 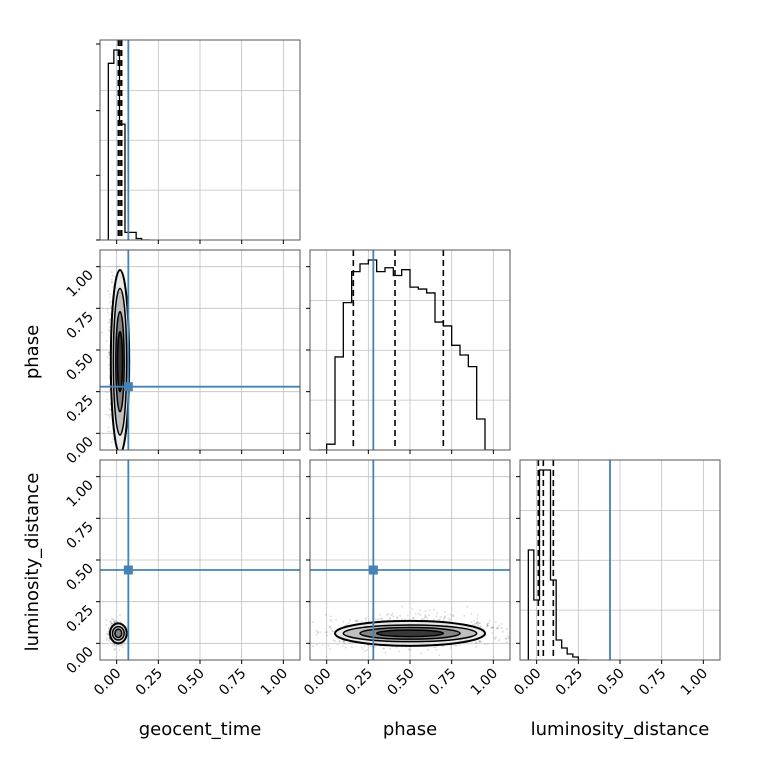 I want to click on y-label-luminosity-distance: luminosity_distance, so click(x=32, y=562).